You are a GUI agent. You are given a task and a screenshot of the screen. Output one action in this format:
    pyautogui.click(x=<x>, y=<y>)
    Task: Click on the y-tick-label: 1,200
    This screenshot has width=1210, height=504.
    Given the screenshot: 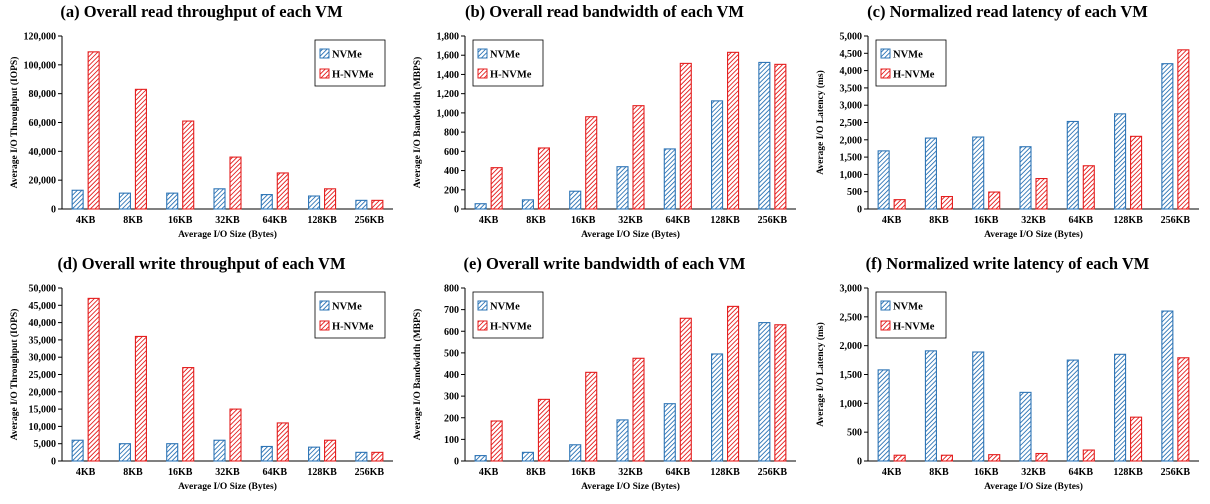 What is the action you would take?
    pyautogui.click(x=448, y=94)
    